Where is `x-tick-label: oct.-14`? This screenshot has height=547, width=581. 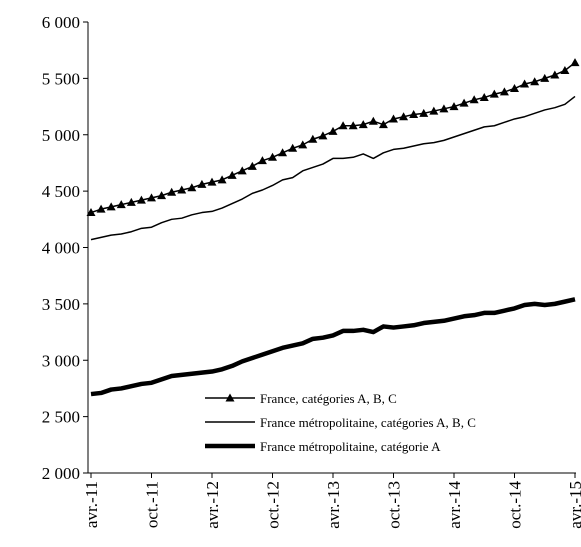
x-tick-label: oct.-14 is located at coordinates (515, 505).